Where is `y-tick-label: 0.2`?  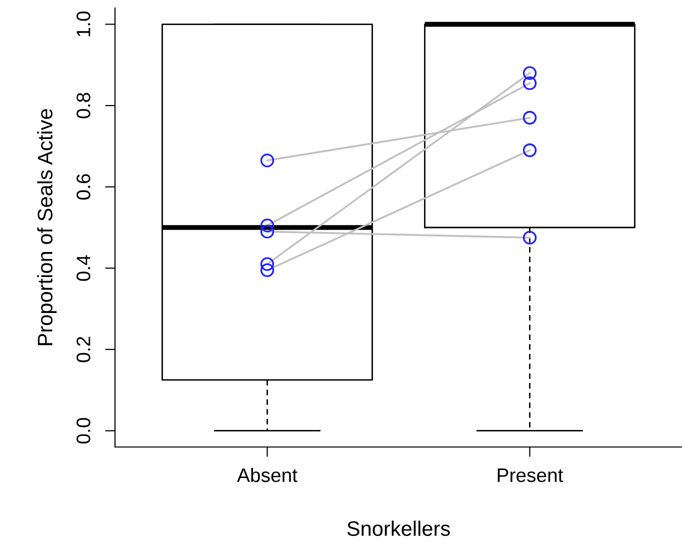
y-tick-label: 0.2 is located at coordinates (83, 349).